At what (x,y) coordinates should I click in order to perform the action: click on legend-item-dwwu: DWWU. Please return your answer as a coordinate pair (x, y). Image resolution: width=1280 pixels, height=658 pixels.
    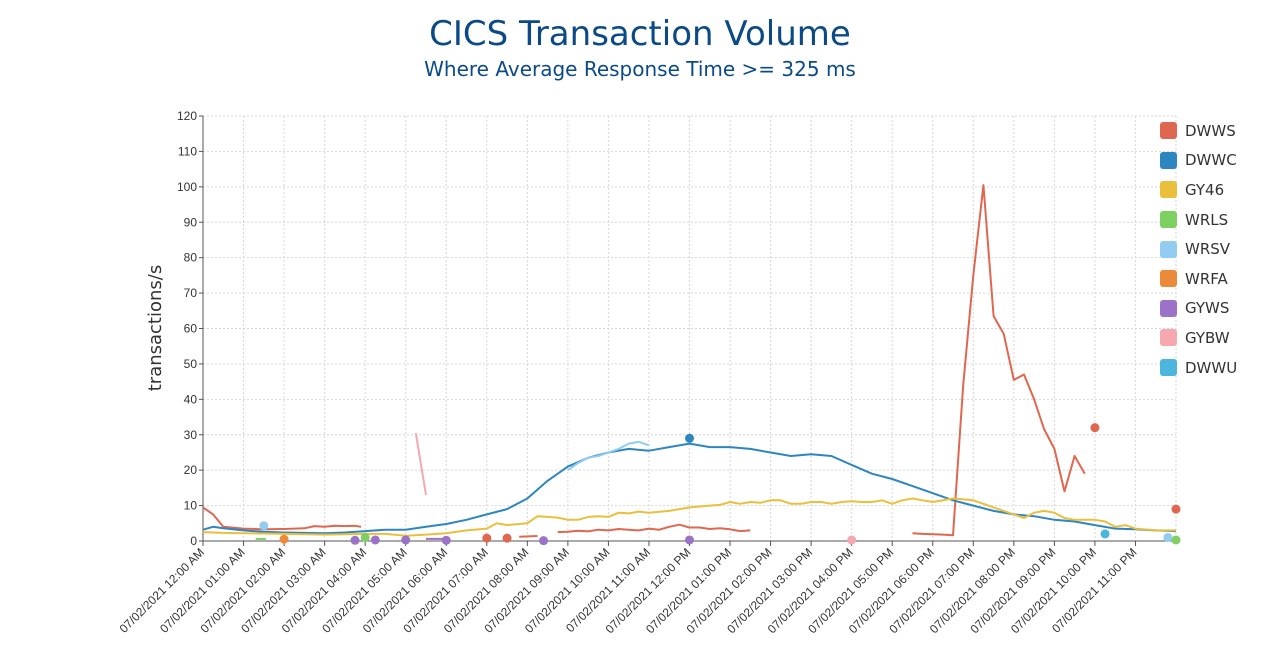
    Looking at the image, I should click on (1216, 368).